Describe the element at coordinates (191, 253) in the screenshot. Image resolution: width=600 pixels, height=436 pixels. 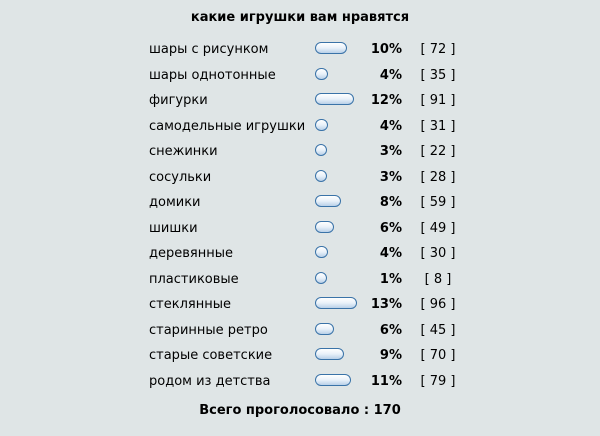
I see `option-label: деревянные` at that location.